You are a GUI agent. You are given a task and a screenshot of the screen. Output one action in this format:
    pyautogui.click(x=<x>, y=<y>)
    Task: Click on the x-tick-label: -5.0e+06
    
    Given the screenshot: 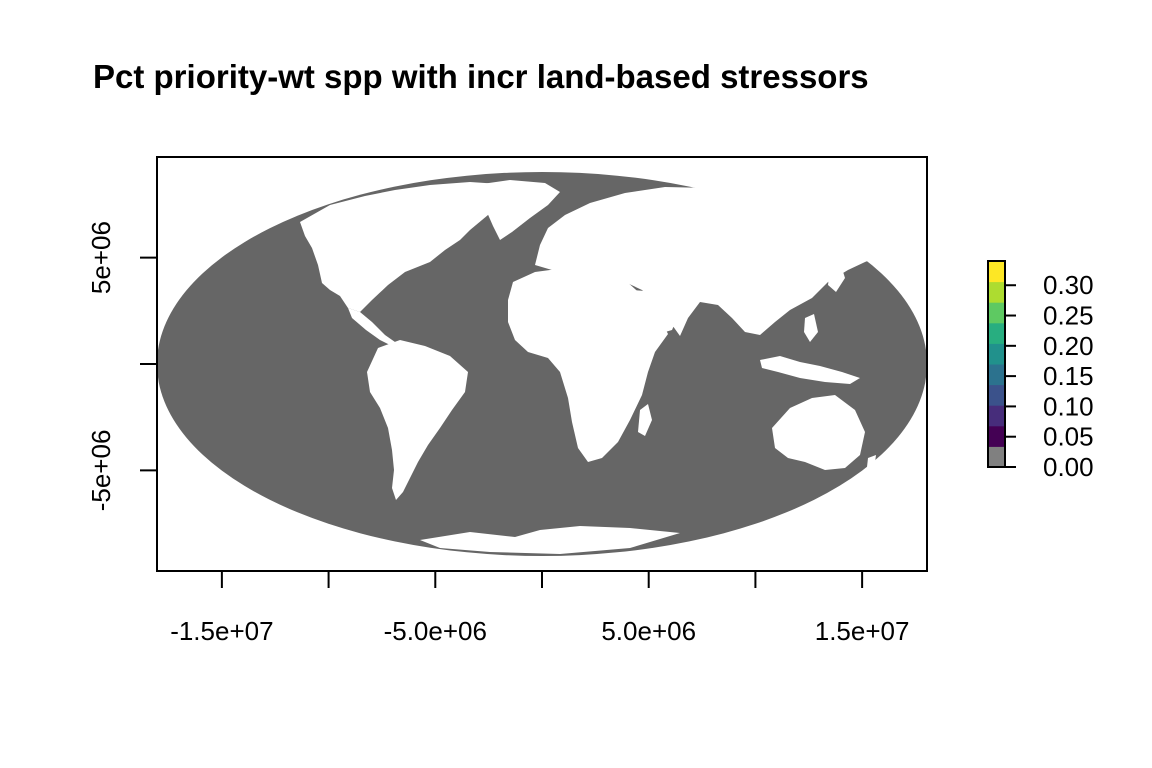 What is the action you would take?
    pyautogui.click(x=435, y=631)
    